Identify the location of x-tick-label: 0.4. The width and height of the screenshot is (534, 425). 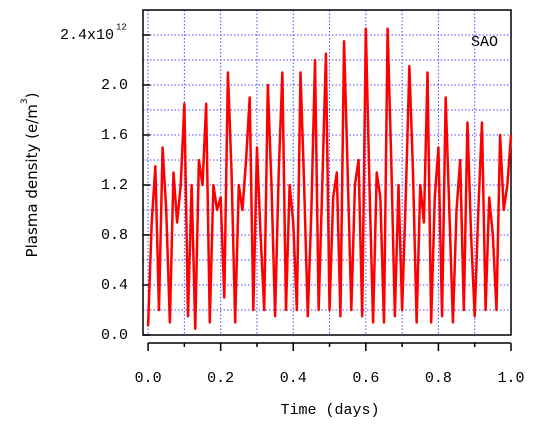
(293, 378).